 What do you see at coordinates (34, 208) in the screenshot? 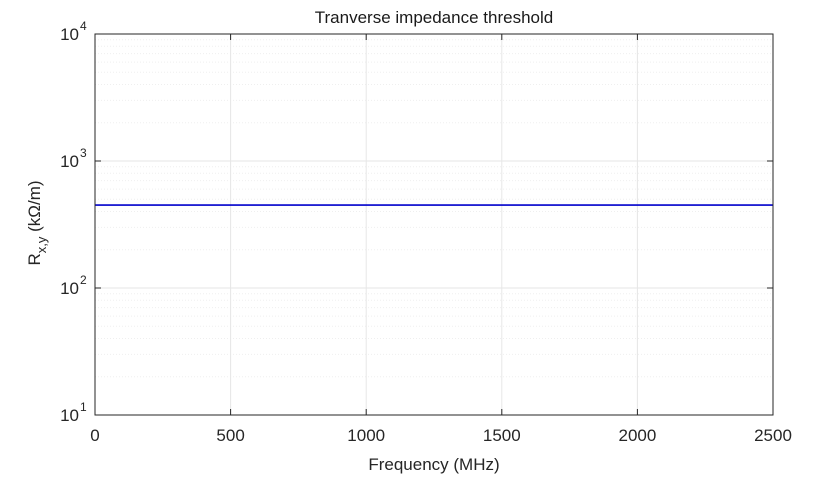
I see `y-axis-label-unit: (kΩ/m)` at bounding box center [34, 208].